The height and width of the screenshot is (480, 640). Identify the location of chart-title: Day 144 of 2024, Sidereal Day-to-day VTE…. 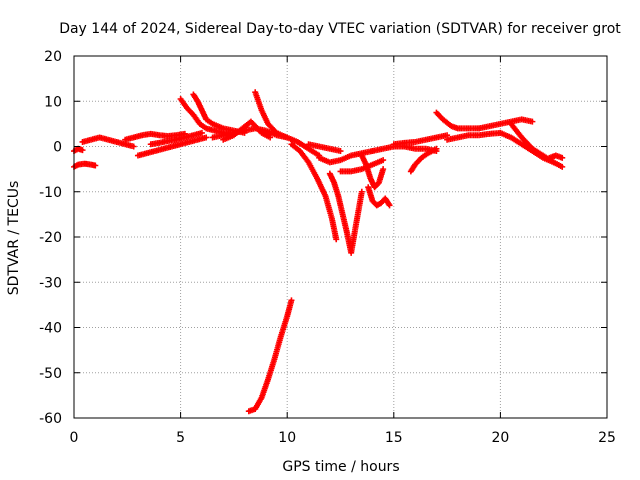
(340, 29).